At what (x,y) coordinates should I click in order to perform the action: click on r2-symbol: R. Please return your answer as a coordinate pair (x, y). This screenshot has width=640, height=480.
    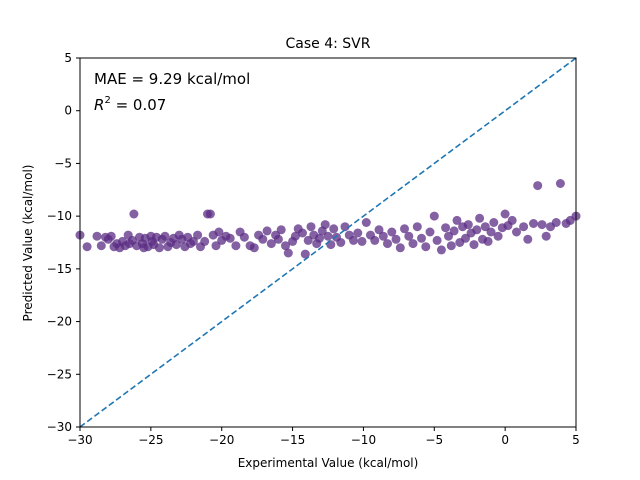
    Looking at the image, I should click on (99, 105).